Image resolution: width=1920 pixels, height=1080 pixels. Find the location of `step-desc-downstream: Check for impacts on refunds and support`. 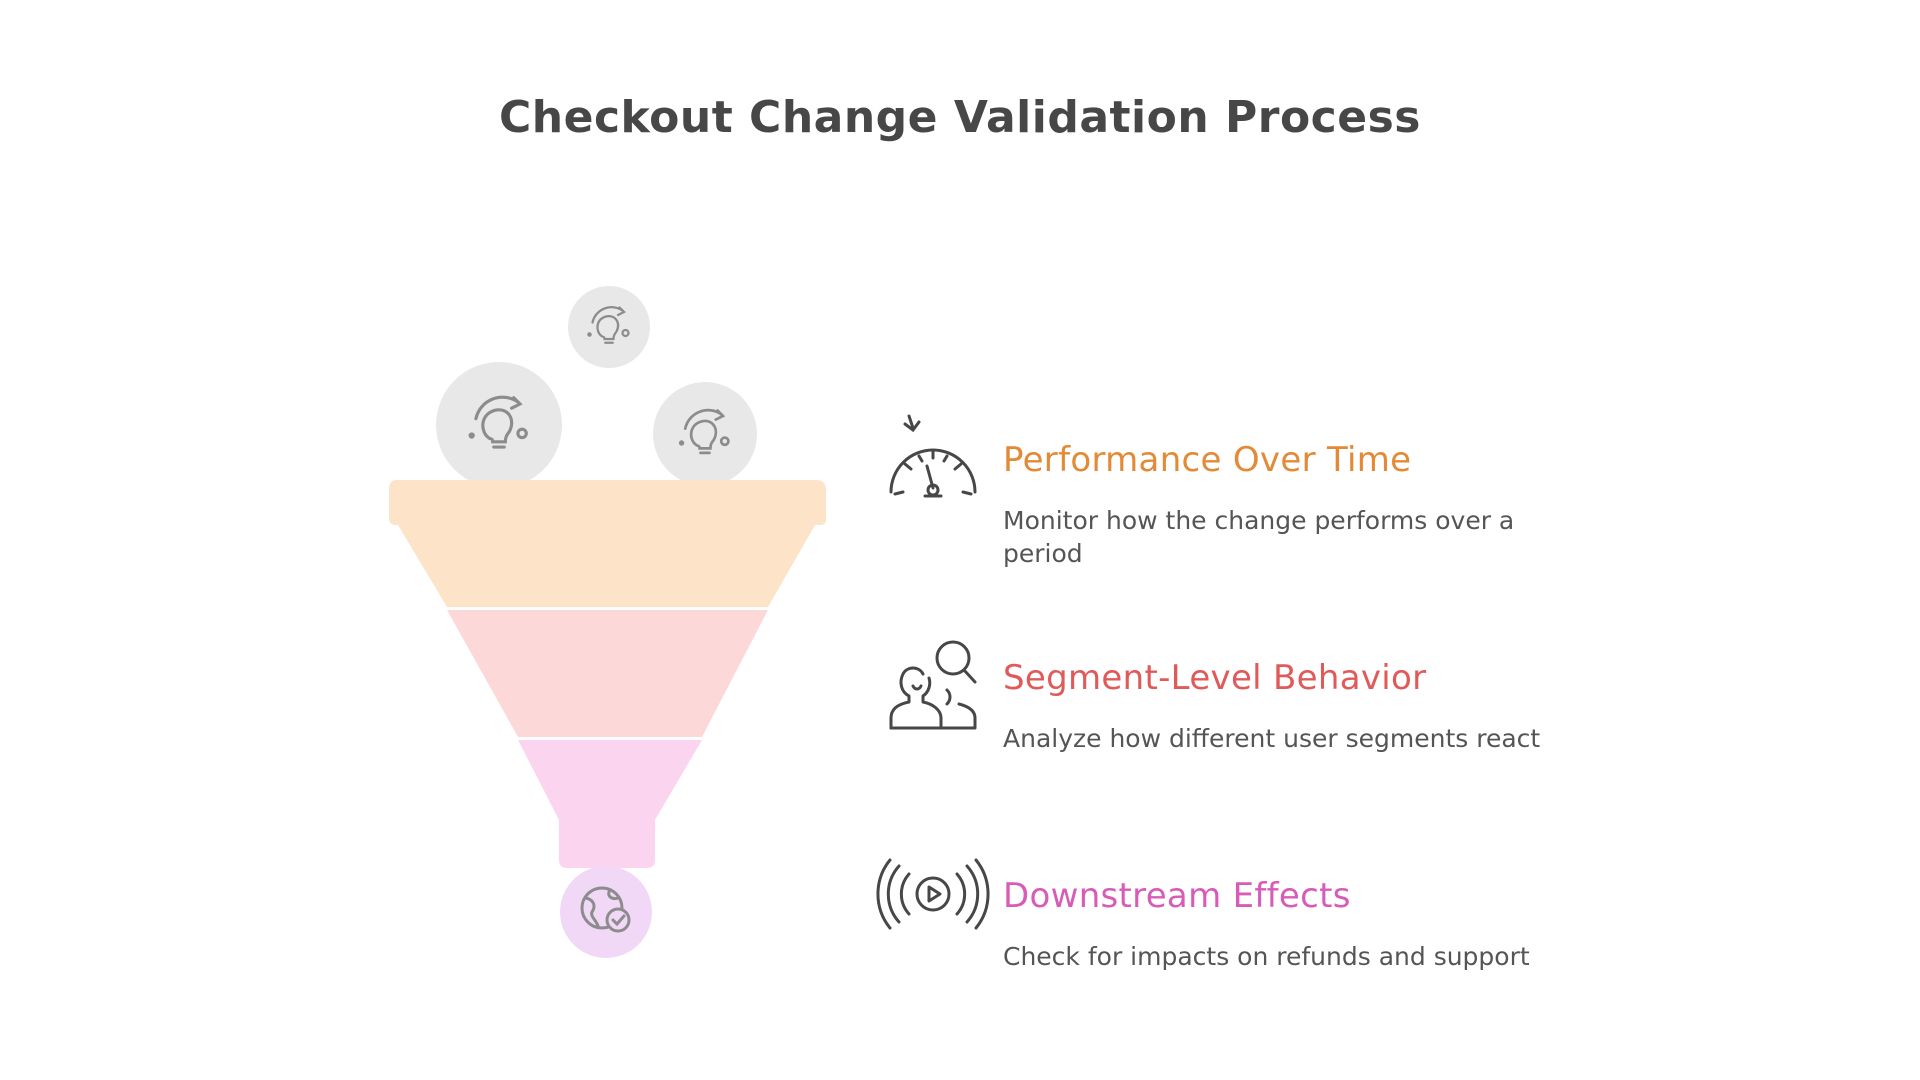

step-desc-downstream: Check for impacts on refunds and support is located at coordinates (1266, 956).